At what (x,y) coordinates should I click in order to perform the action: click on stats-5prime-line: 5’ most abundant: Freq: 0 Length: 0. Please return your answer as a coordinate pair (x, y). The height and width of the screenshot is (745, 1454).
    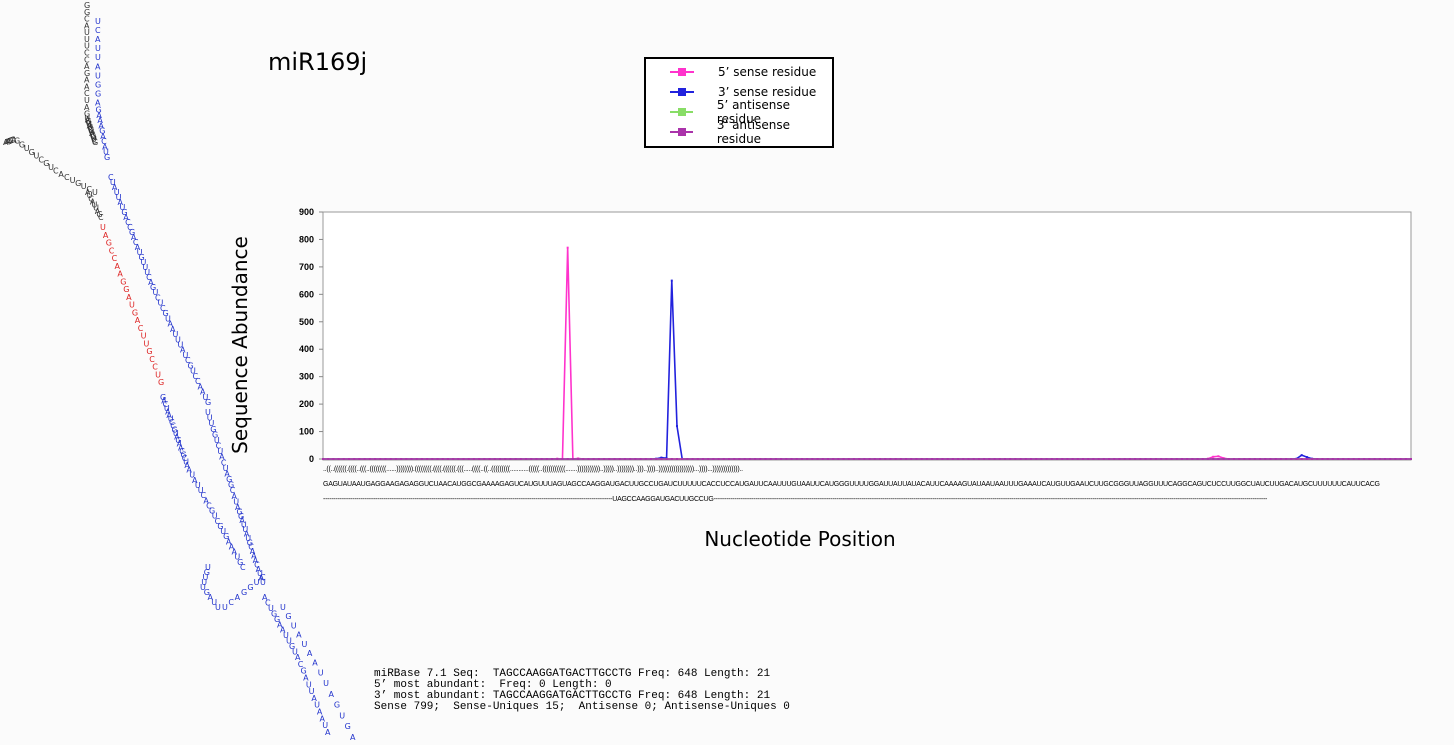
    Looking at the image, I should click on (493, 685).